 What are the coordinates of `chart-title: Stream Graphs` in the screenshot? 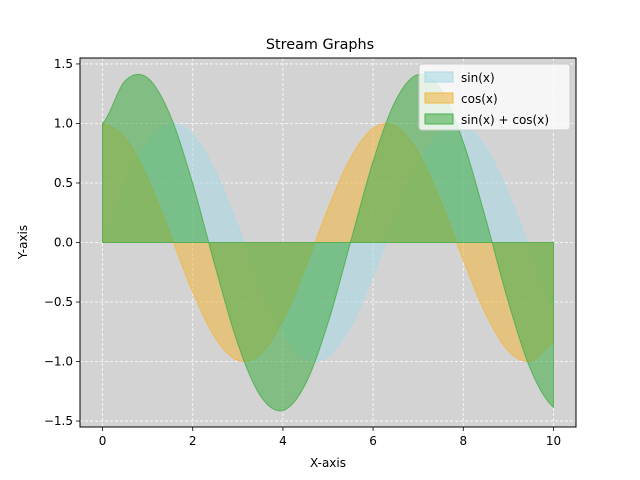 It's located at (320, 45).